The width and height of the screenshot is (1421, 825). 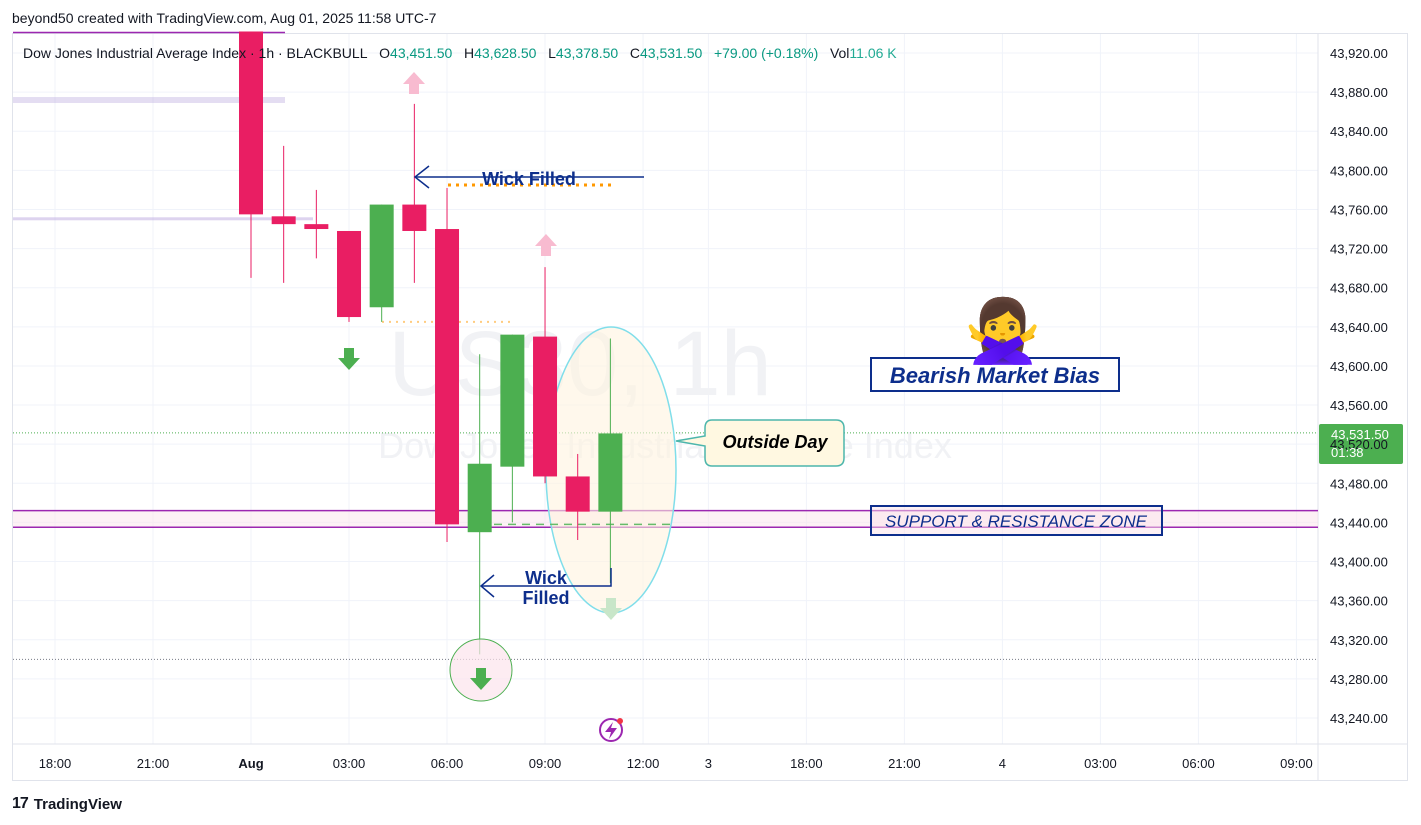 What do you see at coordinates (1359, 601) in the screenshot?
I see `price-tick-label: 43,360.00` at bounding box center [1359, 601].